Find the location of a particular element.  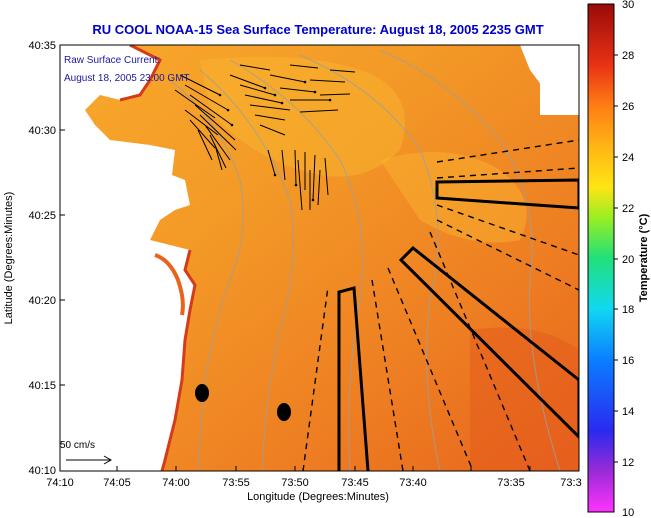

colorbar-tick: 16 is located at coordinates (628, 361).